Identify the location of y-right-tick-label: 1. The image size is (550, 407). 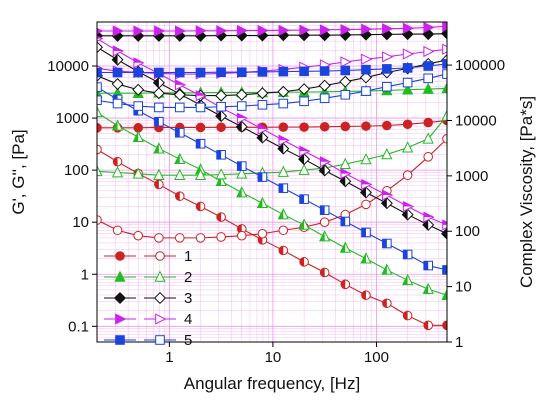
(459, 342).